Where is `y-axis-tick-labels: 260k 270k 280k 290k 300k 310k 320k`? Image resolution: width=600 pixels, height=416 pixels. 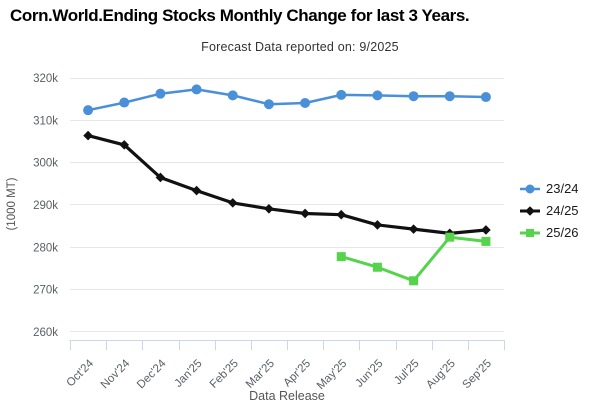
y-axis-tick-labels: 260k 270k 280k 290k 300k 310k 320k is located at coordinates (45, 206).